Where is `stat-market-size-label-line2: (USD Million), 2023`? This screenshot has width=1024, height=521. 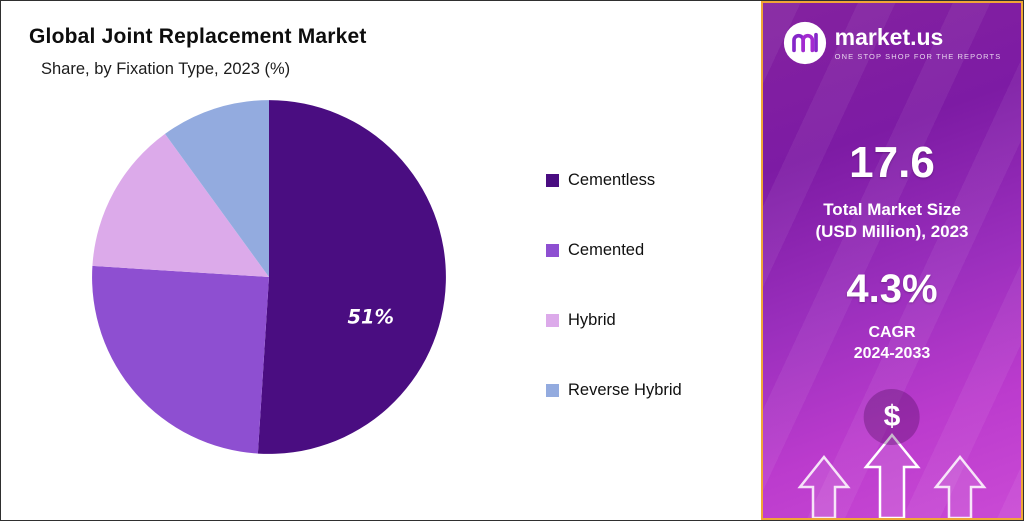
stat-market-size-label-line2: (USD Million), 2023 is located at coordinates (892, 232).